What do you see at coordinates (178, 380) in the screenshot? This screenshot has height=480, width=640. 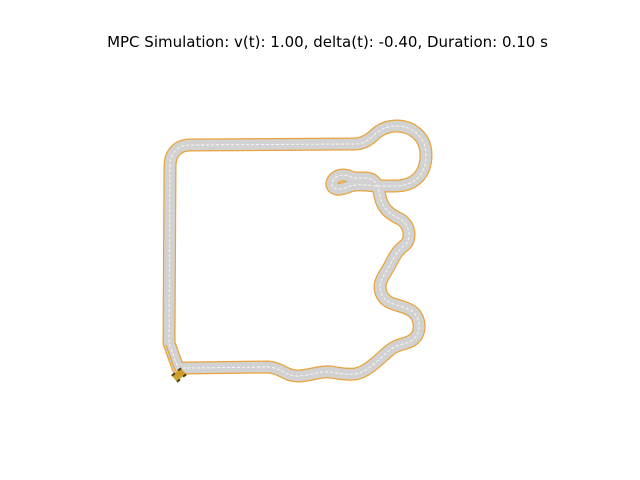 I see `vehicle-wheel-rear-right` at bounding box center [178, 380].